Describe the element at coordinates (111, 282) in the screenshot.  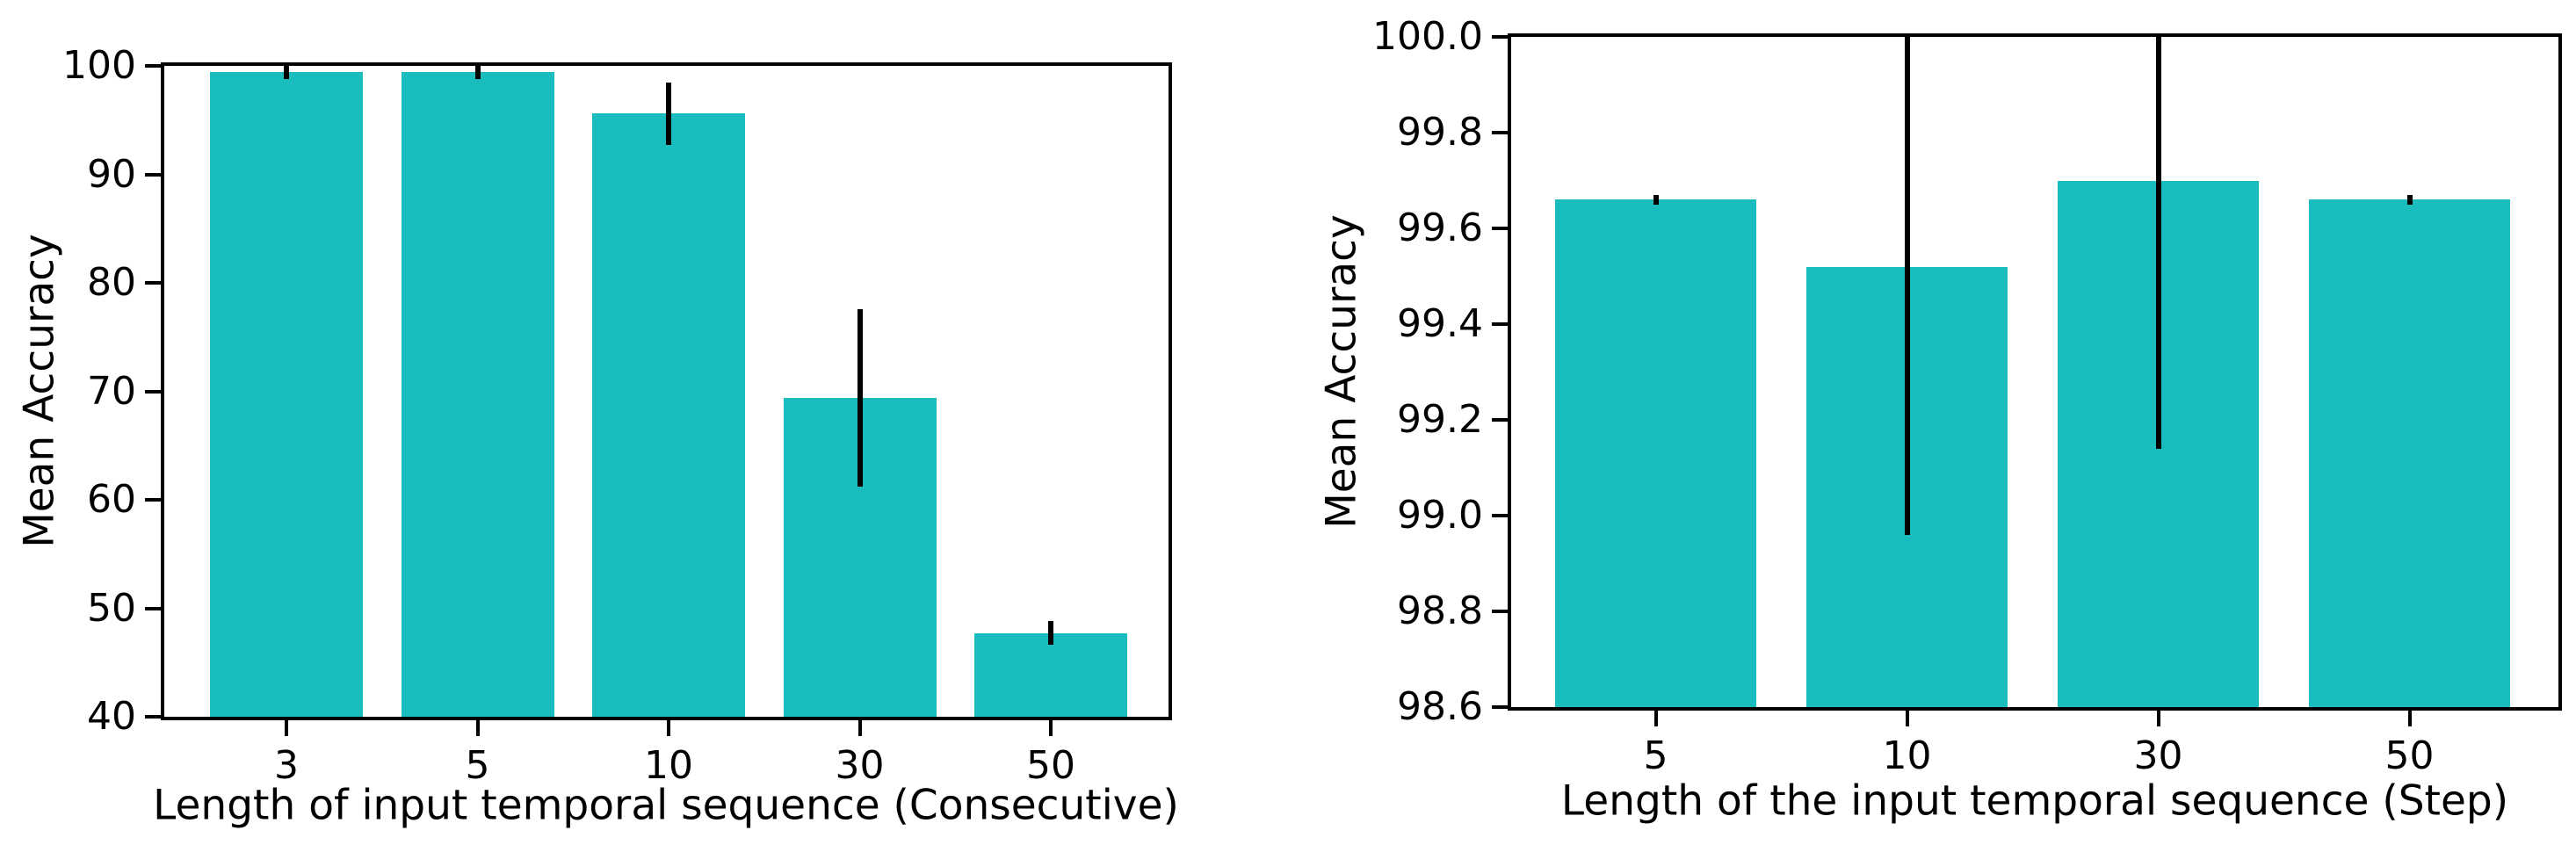
I see `y-tick-label: 80` at that location.